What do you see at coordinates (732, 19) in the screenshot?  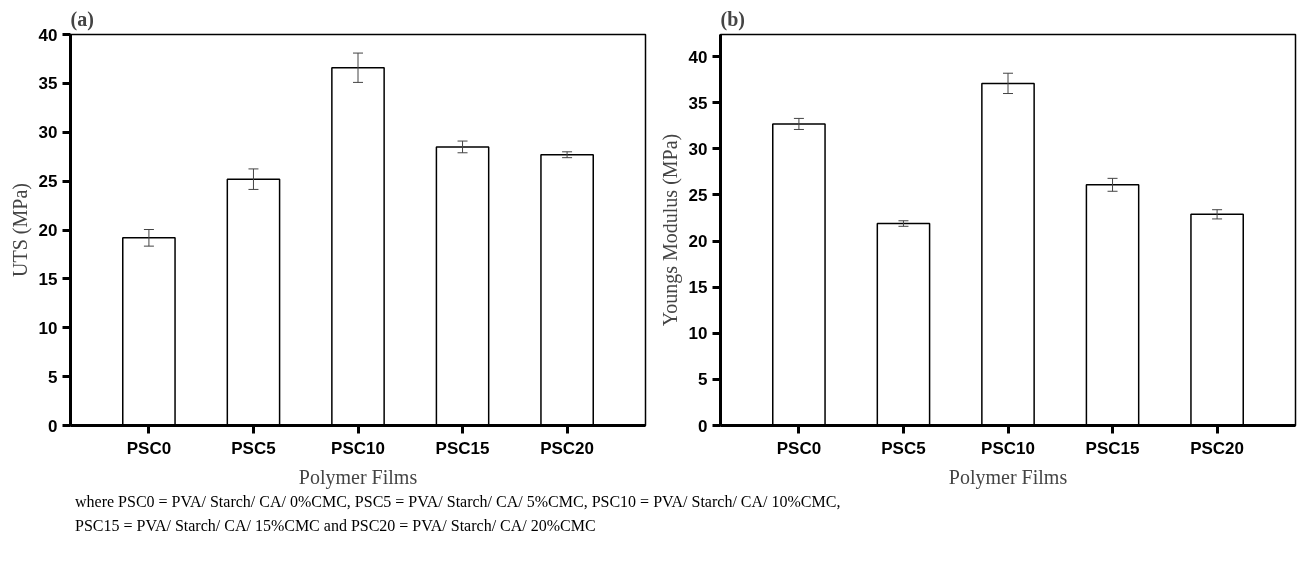 I see `chart-title: (b)` at bounding box center [732, 19].